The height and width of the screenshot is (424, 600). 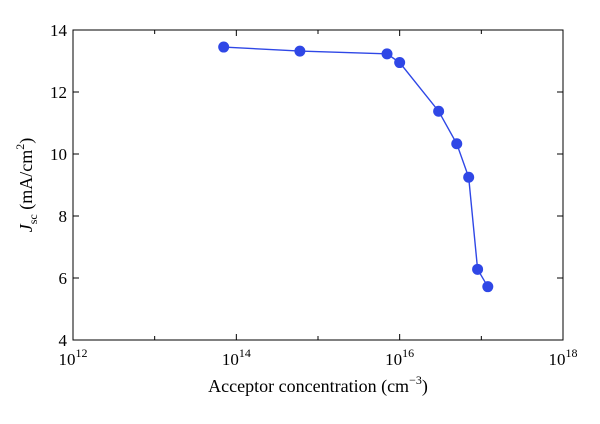 I want to click on y-axis-label: Jsc (mA/cm2), so click(x=26, y=185).